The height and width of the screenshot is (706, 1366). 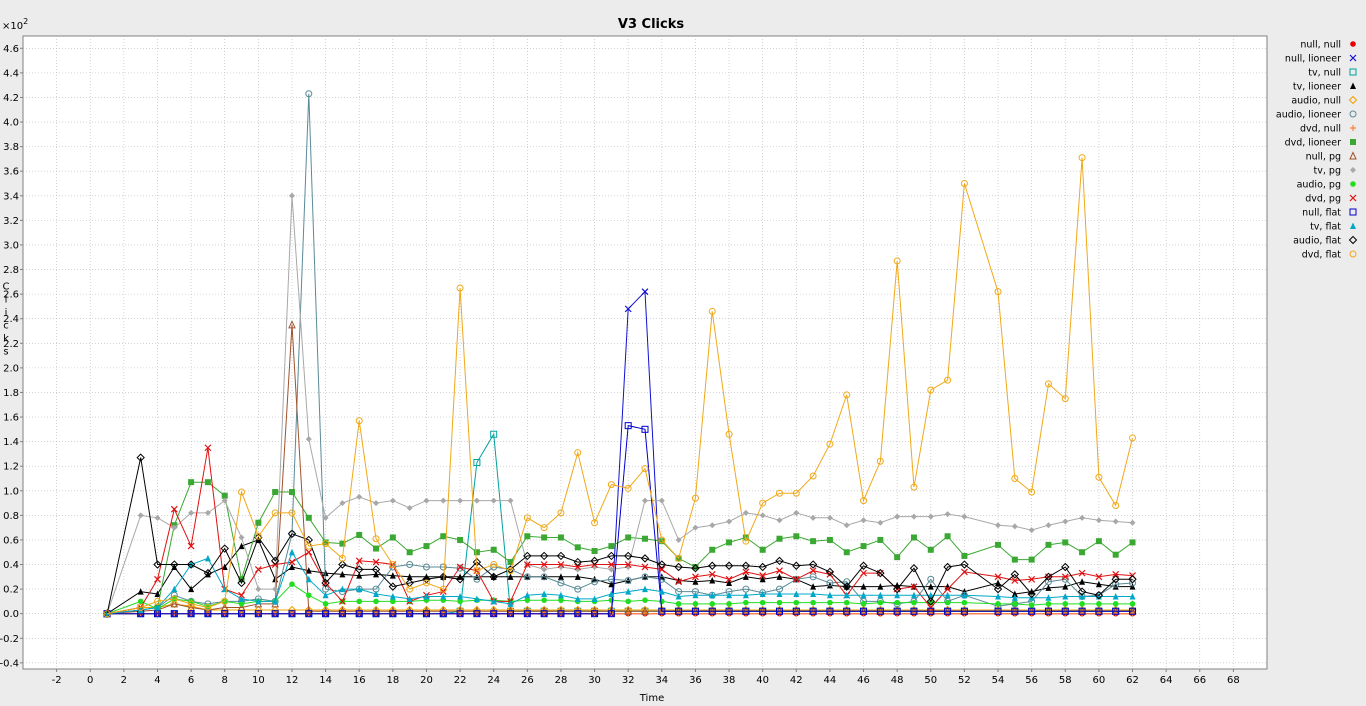 I want to click on x-tick-label: 54, so click(x=998, y=680).